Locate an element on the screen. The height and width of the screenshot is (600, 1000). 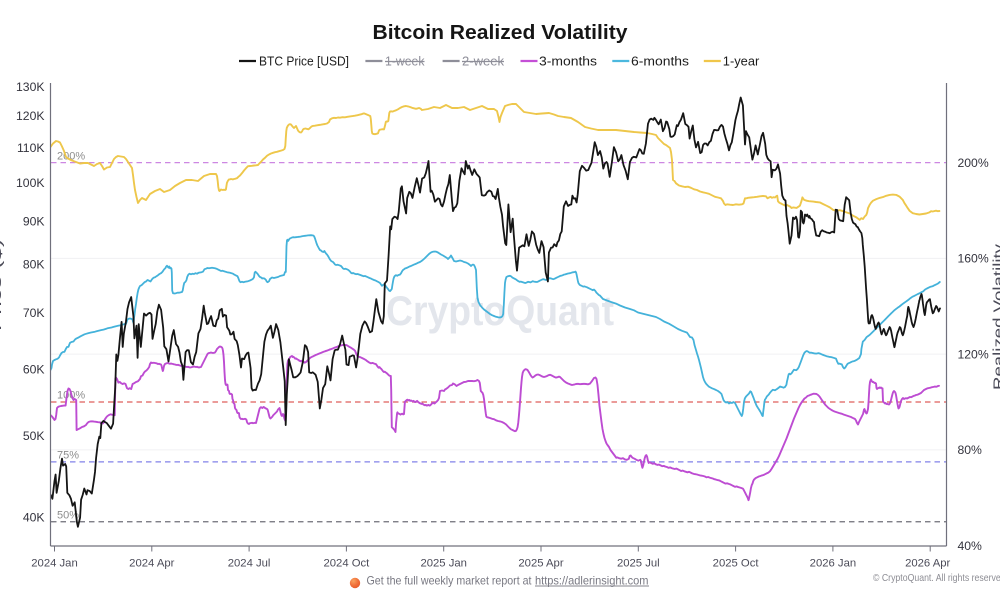
svg-text: 2026 Apr is located at coordinates (927, 564).